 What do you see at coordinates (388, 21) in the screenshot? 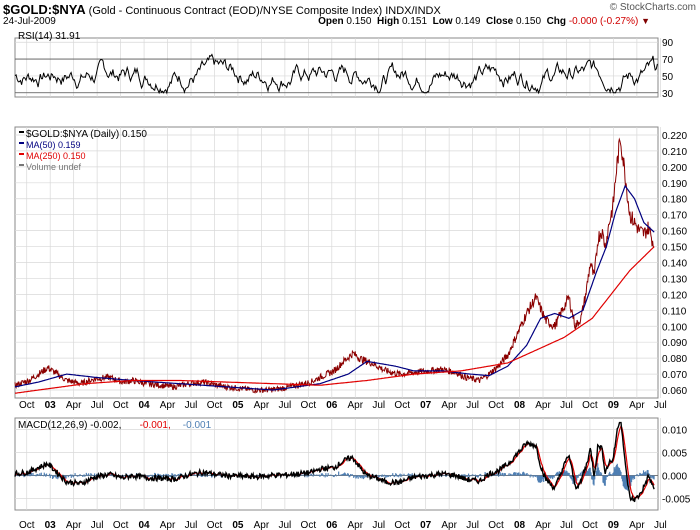
I see `high-label: High` at bounding box center [388, 21].